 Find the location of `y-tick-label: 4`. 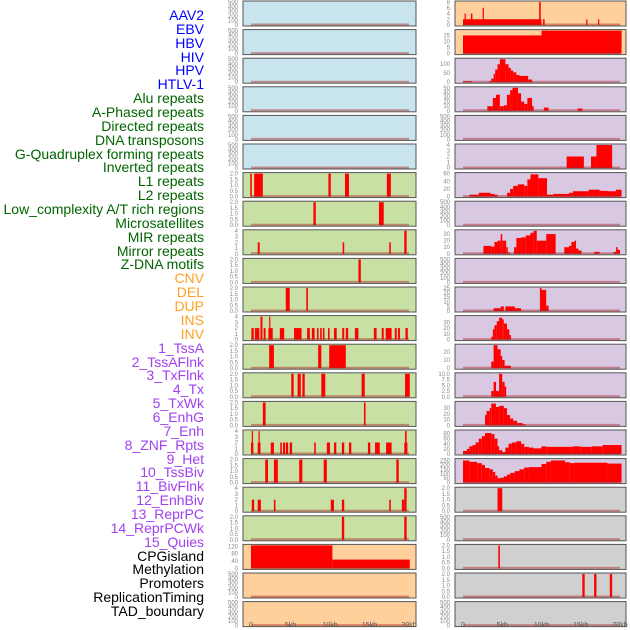

y-tick-label: 4 is located at coordinates (237, 432).